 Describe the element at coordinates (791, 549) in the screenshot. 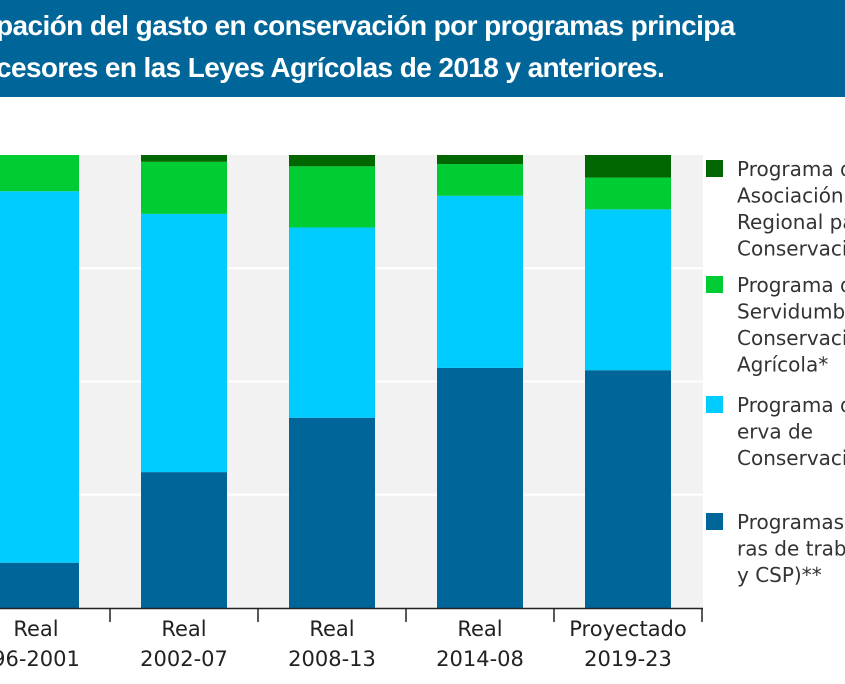

I see `legend-label: ras de traba` at that location.